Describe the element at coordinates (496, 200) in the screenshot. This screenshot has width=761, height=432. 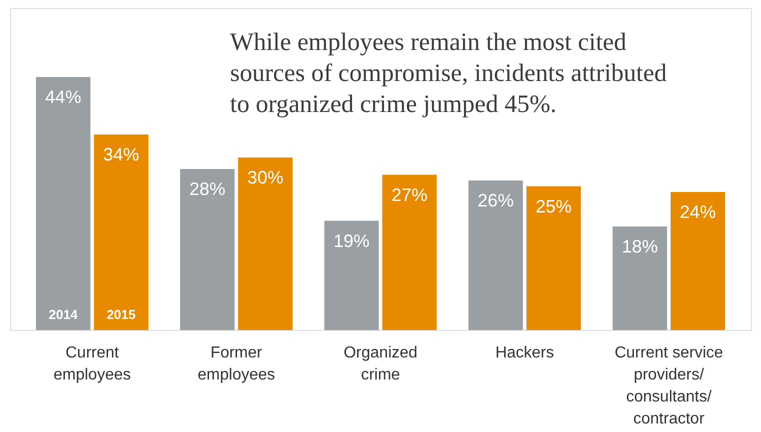
I see `data-label: 26%` at that location.